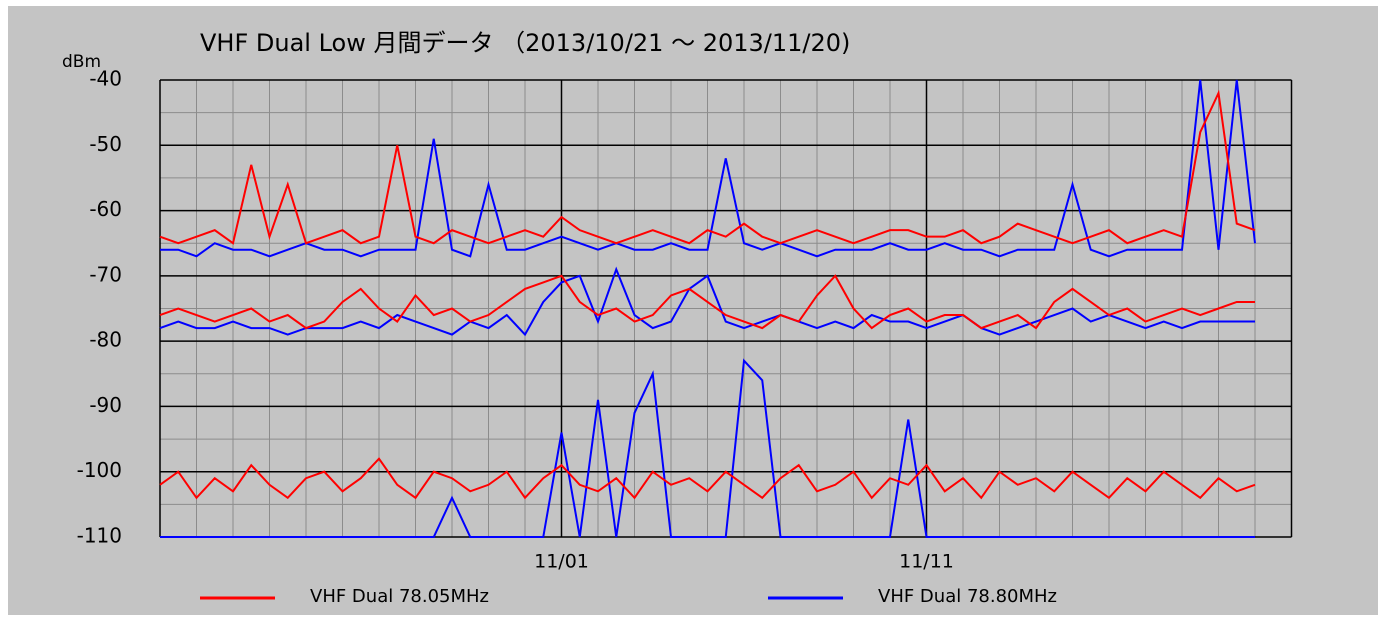 The height and width of the screenshot is (621, 1386). Describe the element at coordinates (399, 596) in the screenshot. I see `legend-label: VHF Dual 78.05MHz` at that location.